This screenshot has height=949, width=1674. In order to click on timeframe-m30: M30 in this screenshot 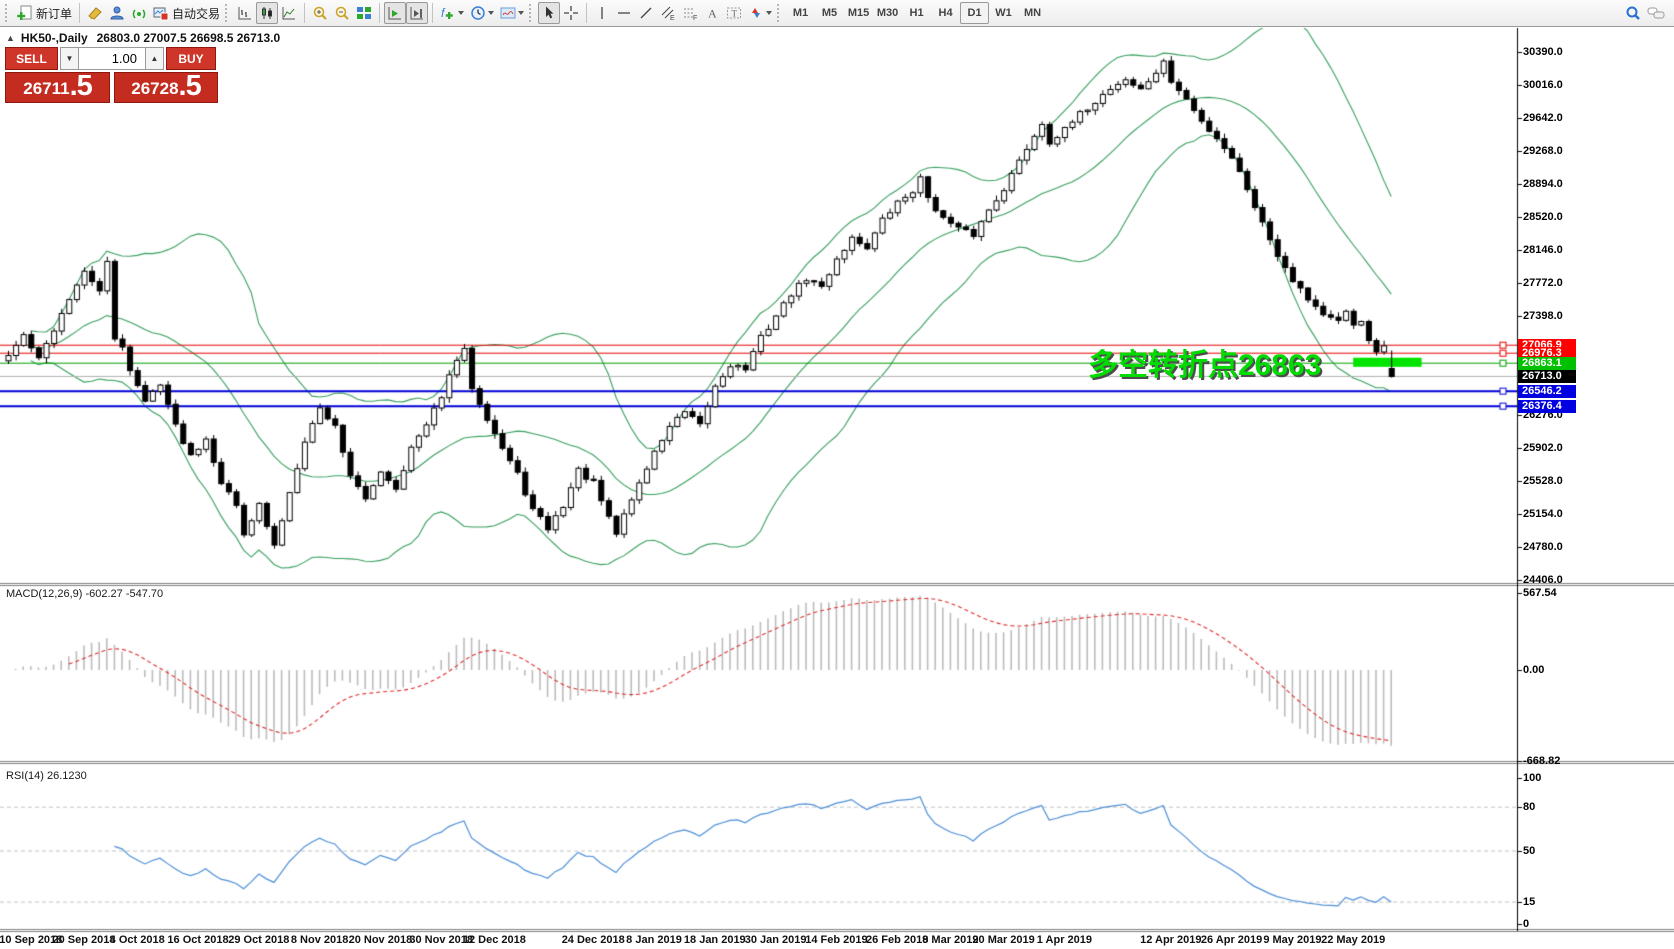, I will do `click(887, 13)`.